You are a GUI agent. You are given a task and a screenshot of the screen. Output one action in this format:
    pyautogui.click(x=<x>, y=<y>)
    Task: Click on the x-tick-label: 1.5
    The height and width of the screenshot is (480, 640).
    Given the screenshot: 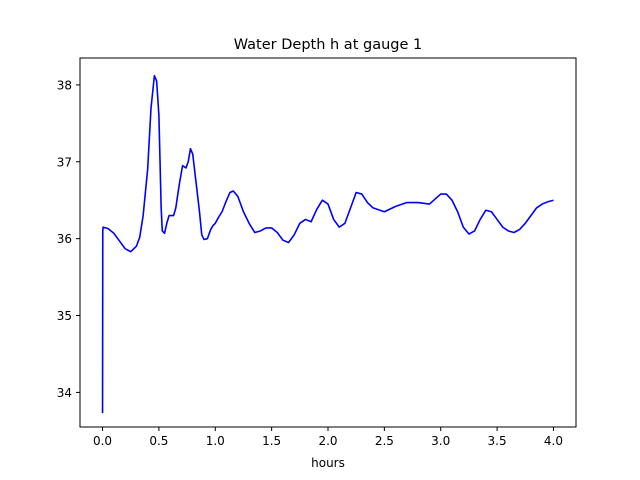 What is the action you would take?
    pyautogui.click(x=271, y=441)
    